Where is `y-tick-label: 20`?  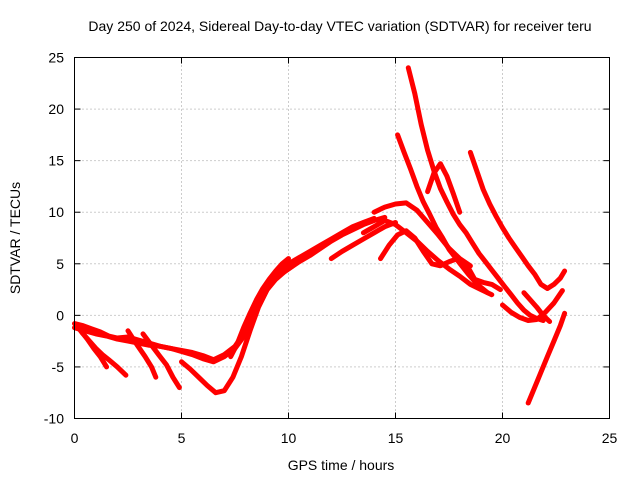
y-tick-label: 20 is located at coordinates (56, 109).